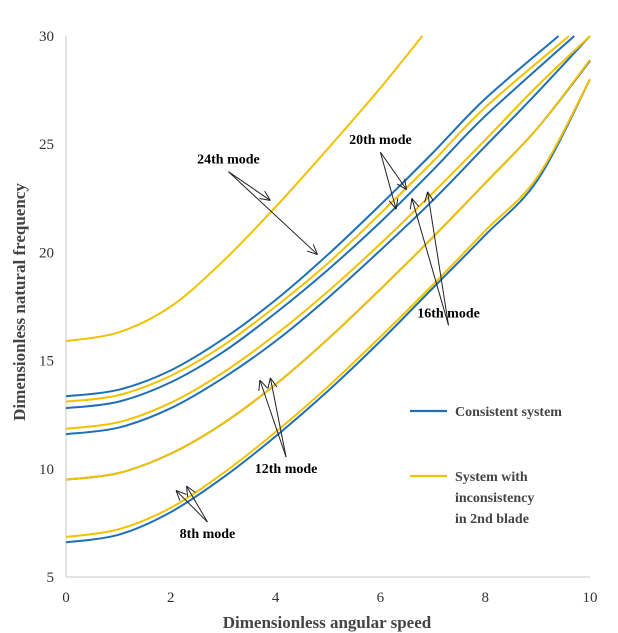 The image size is (618, 633). I want to click on mode-annotation: 8th mode, so click(205, 513).